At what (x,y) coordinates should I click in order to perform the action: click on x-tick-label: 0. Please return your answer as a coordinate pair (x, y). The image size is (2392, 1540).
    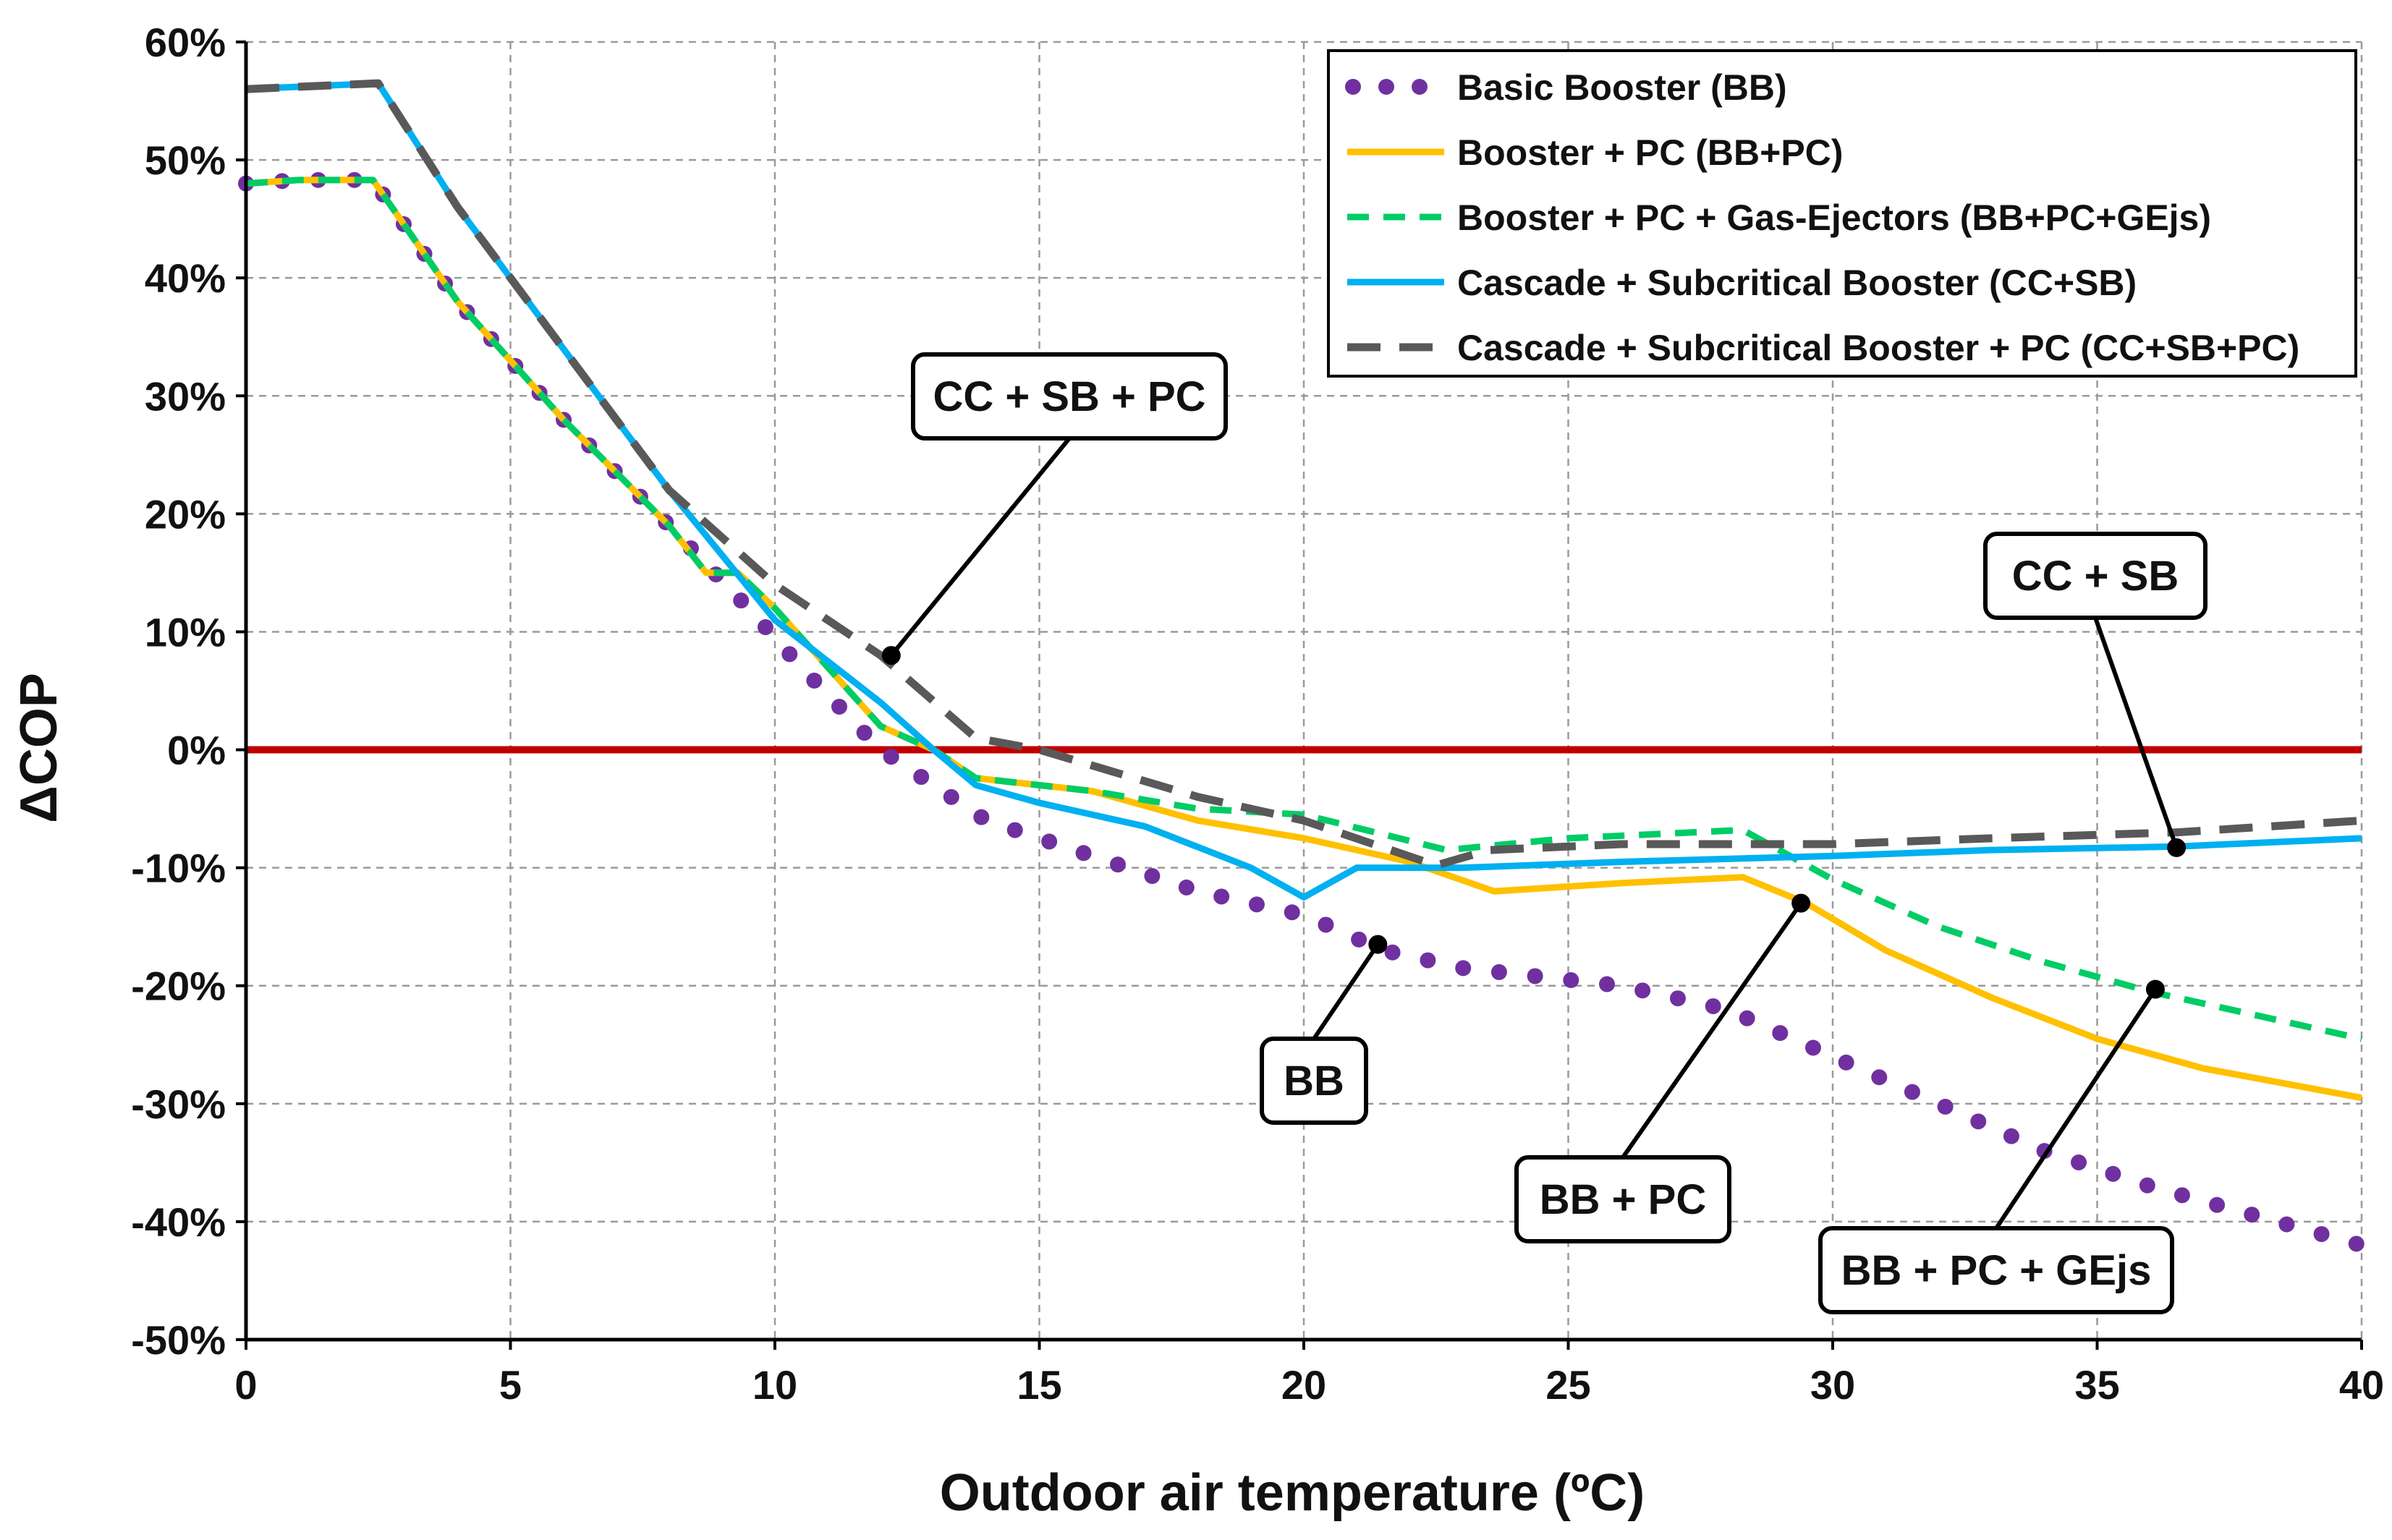
    Looking at the image, I should click on (245, 1385).